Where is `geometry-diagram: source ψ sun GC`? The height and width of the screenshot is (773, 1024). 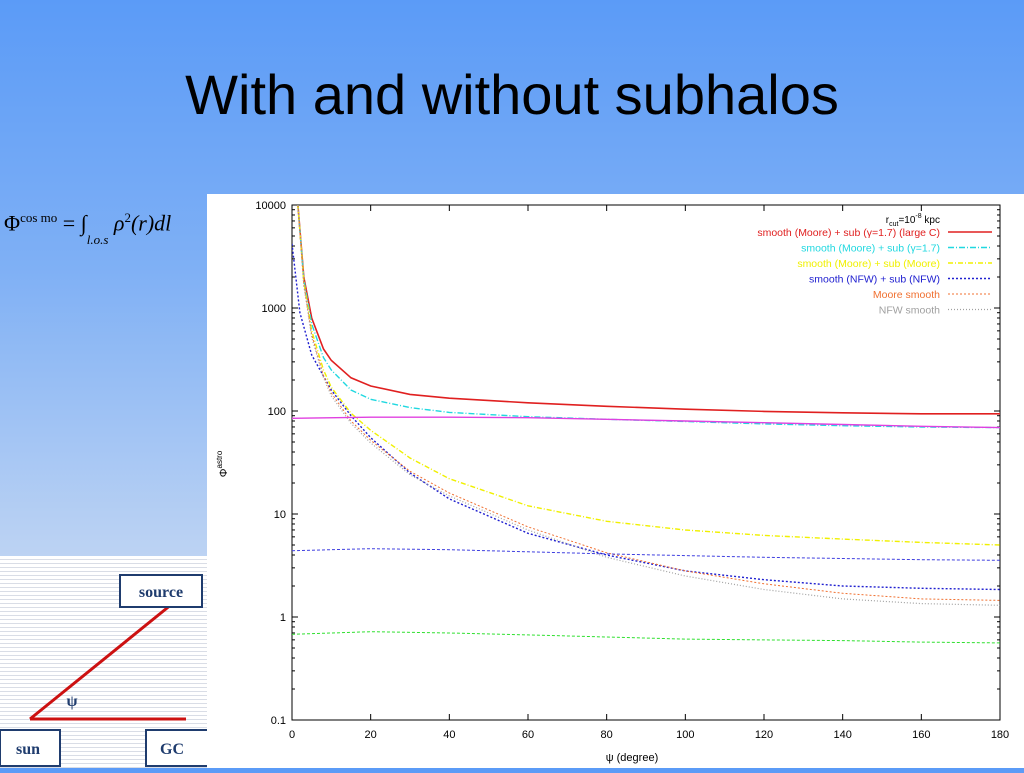 geometry-diagram: source ψ sun GC is located at coordinates (104, 662).